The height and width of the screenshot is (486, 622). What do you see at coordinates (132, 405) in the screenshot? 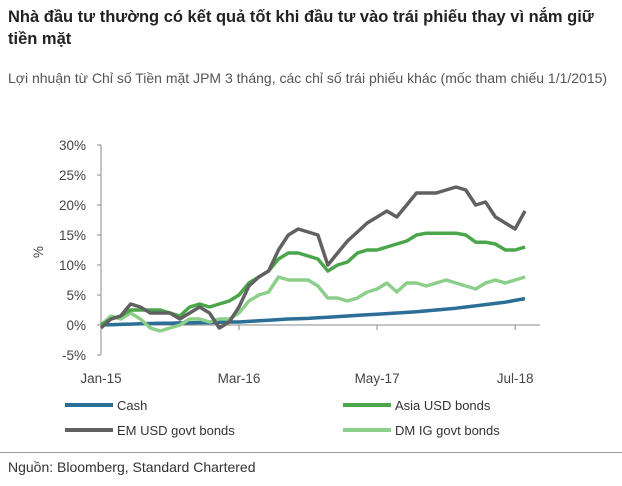
I see `legend-label: Cash` at bounding box center [132, 405].